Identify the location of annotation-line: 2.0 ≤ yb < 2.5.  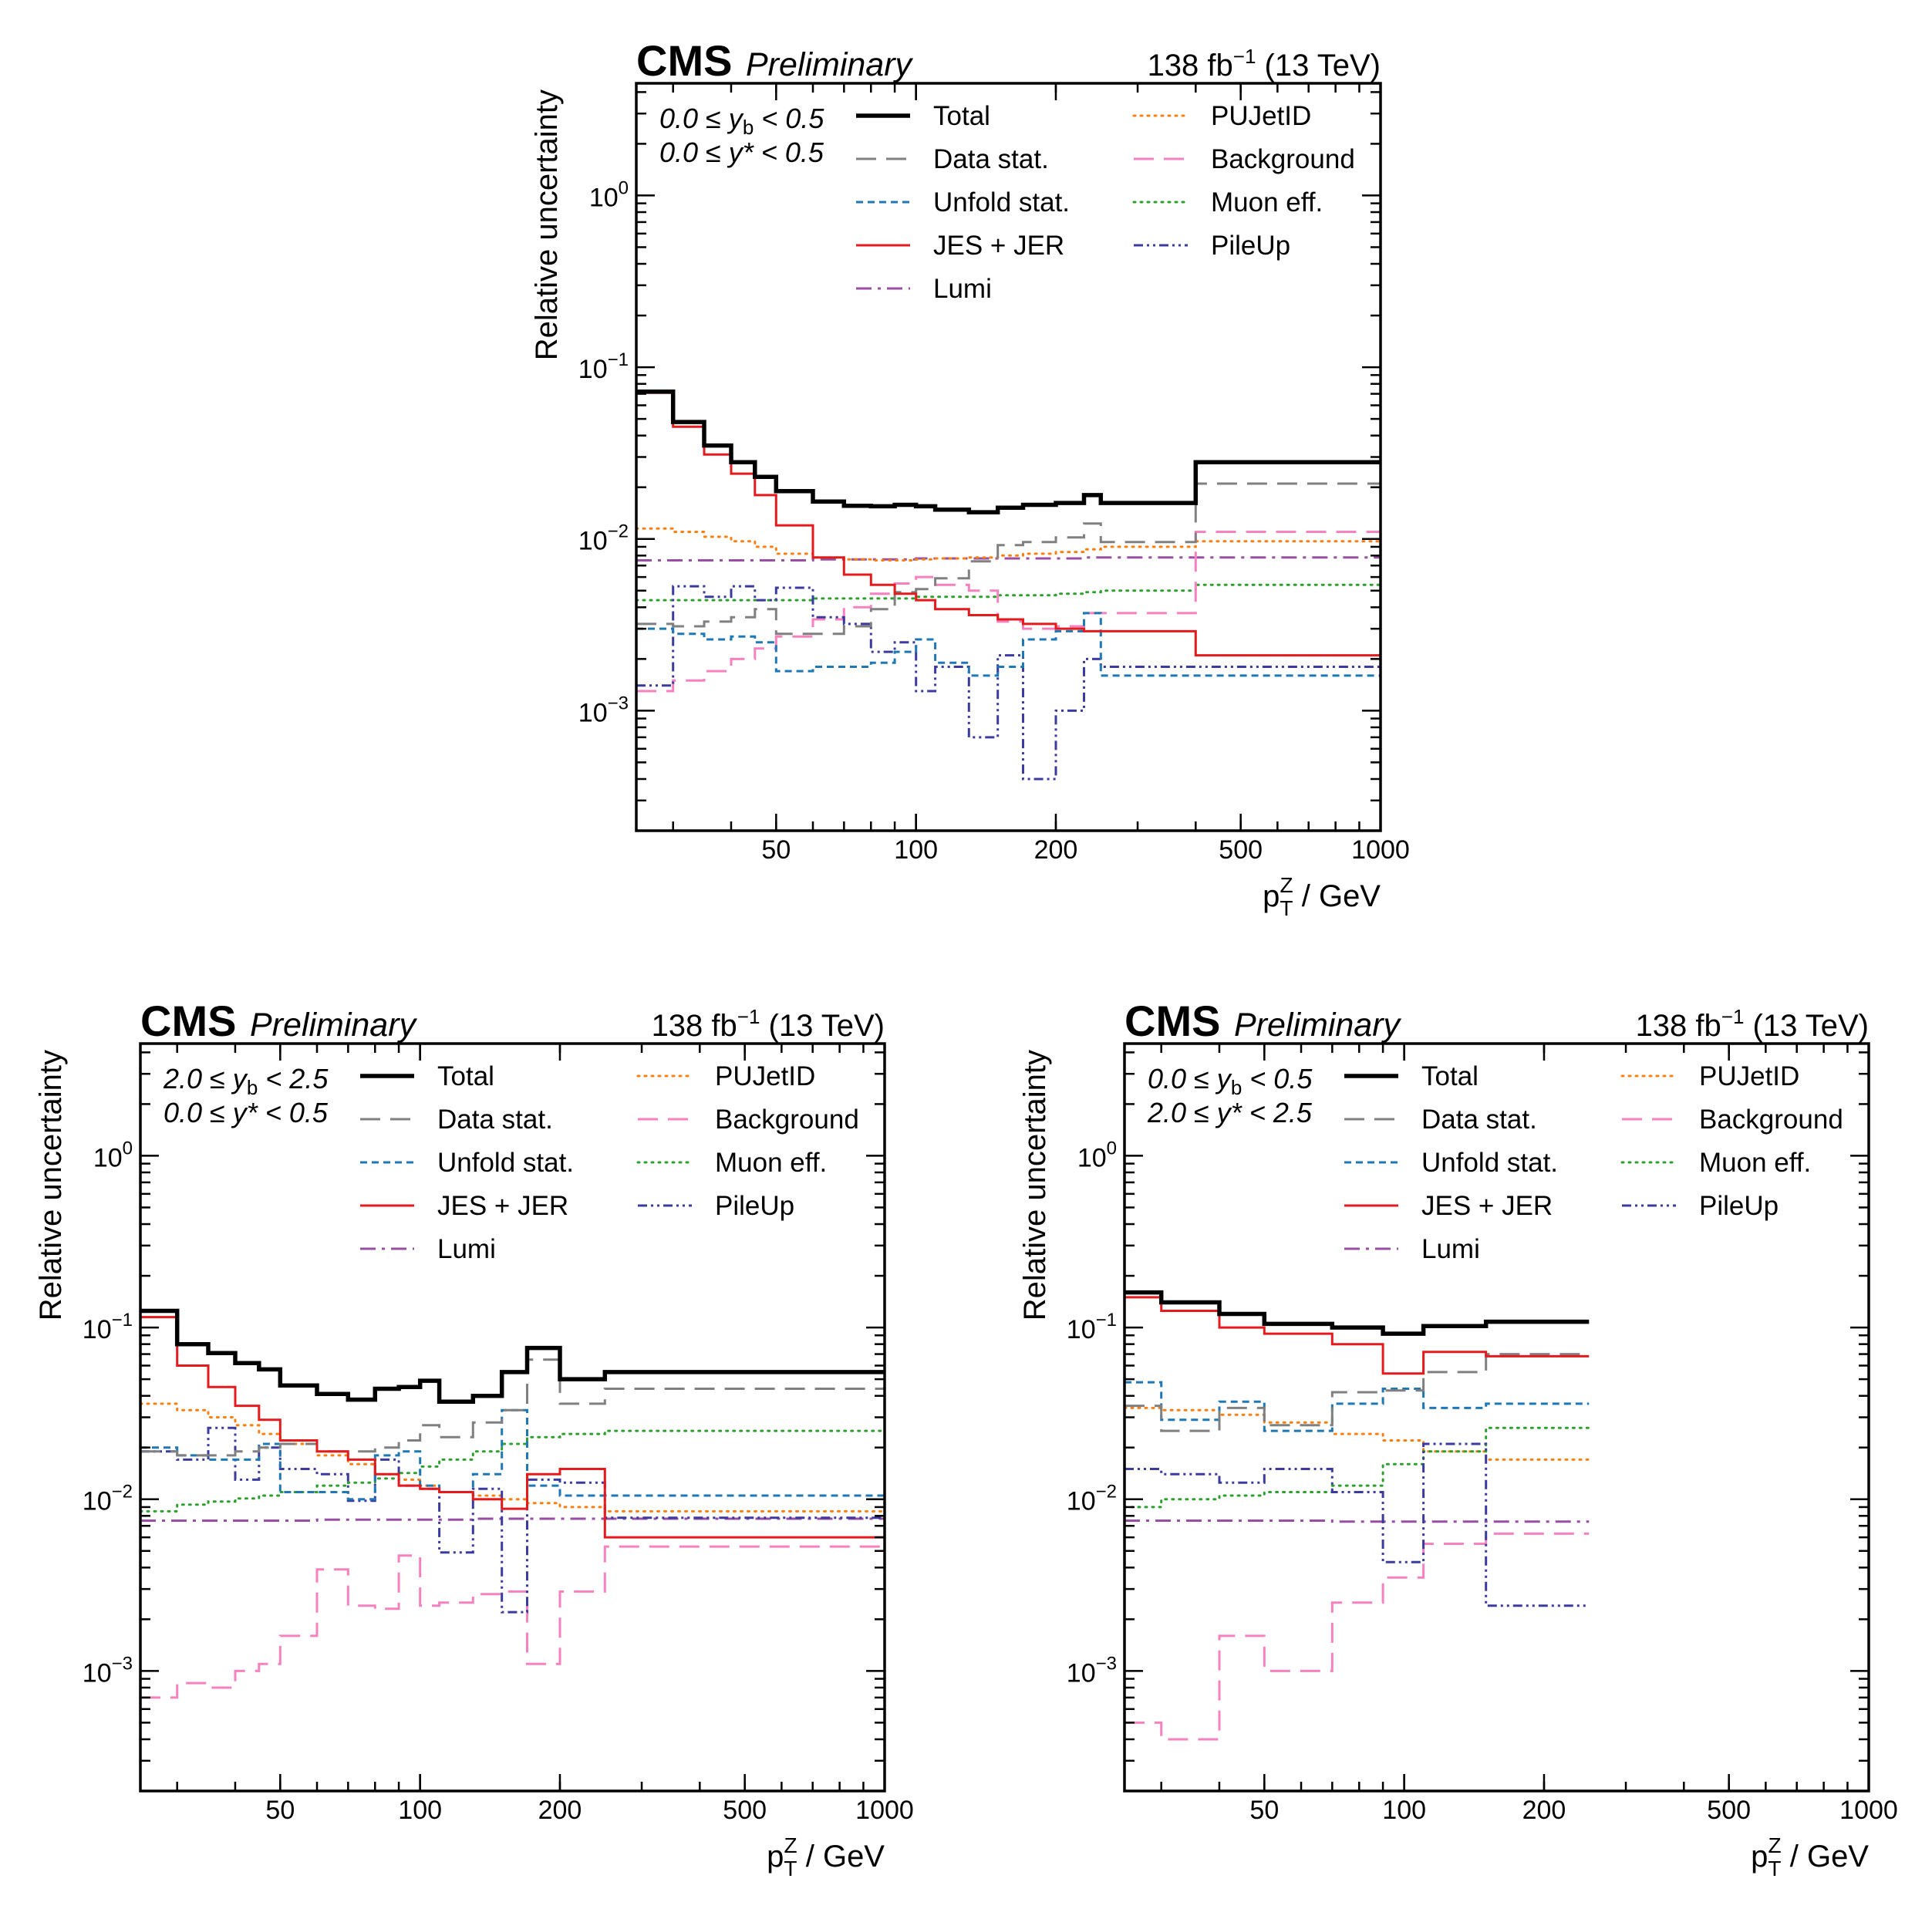
(246, 1081).